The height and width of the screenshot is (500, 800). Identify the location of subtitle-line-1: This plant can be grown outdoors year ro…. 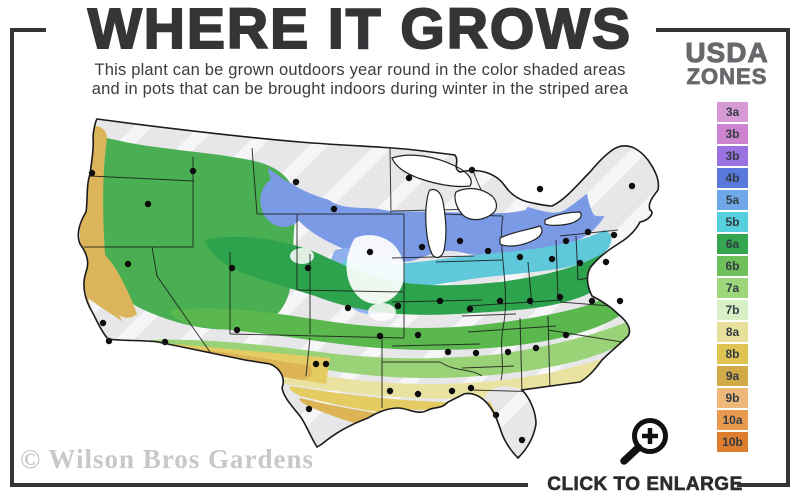
(360, 70).